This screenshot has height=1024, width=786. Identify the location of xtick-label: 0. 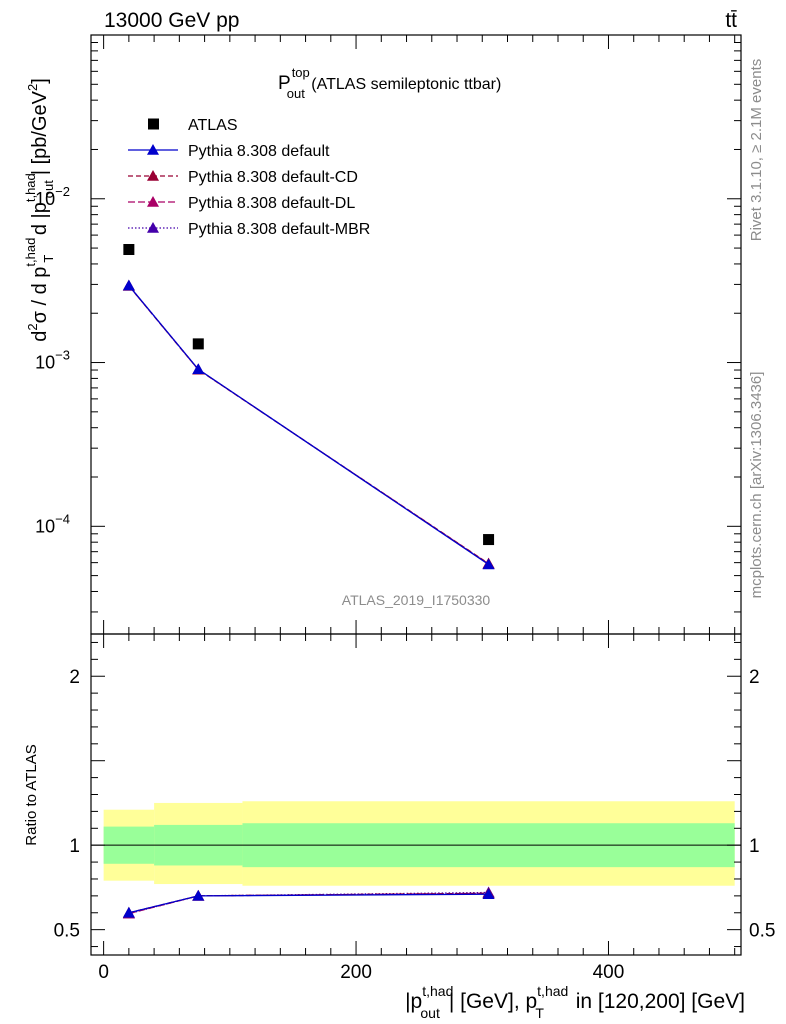
(103, 972).